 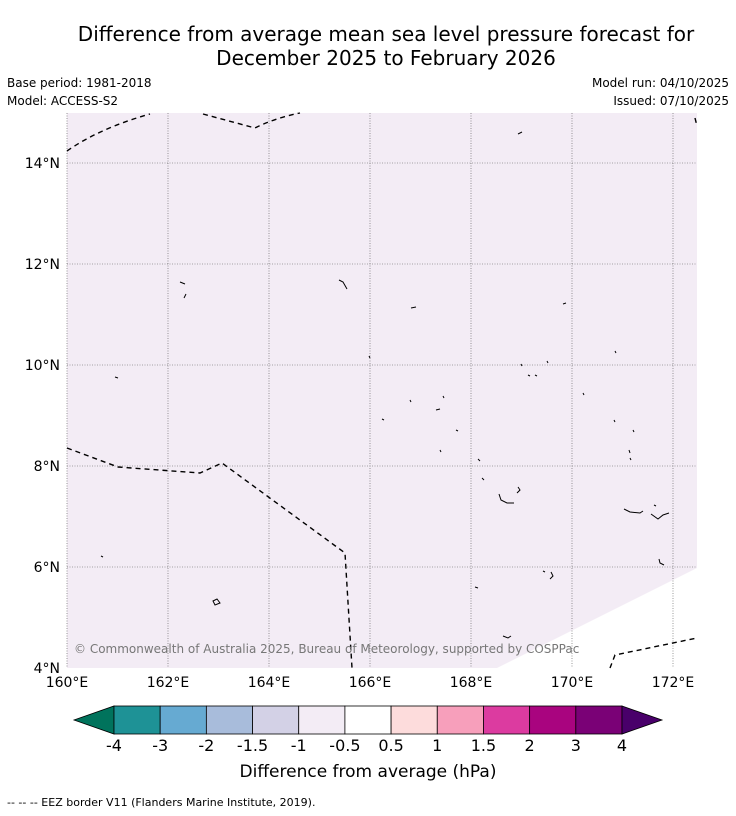 What do you see at coordinates (67, 683) in the screenshot?
I see `lon-label-160: 160°E` at bounding box center [67, 683].